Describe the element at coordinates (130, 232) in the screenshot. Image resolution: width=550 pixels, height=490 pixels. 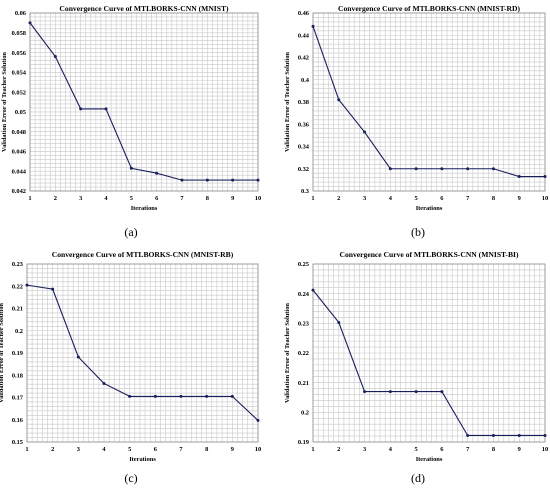
I see `panel-caption: (a)` at that location.